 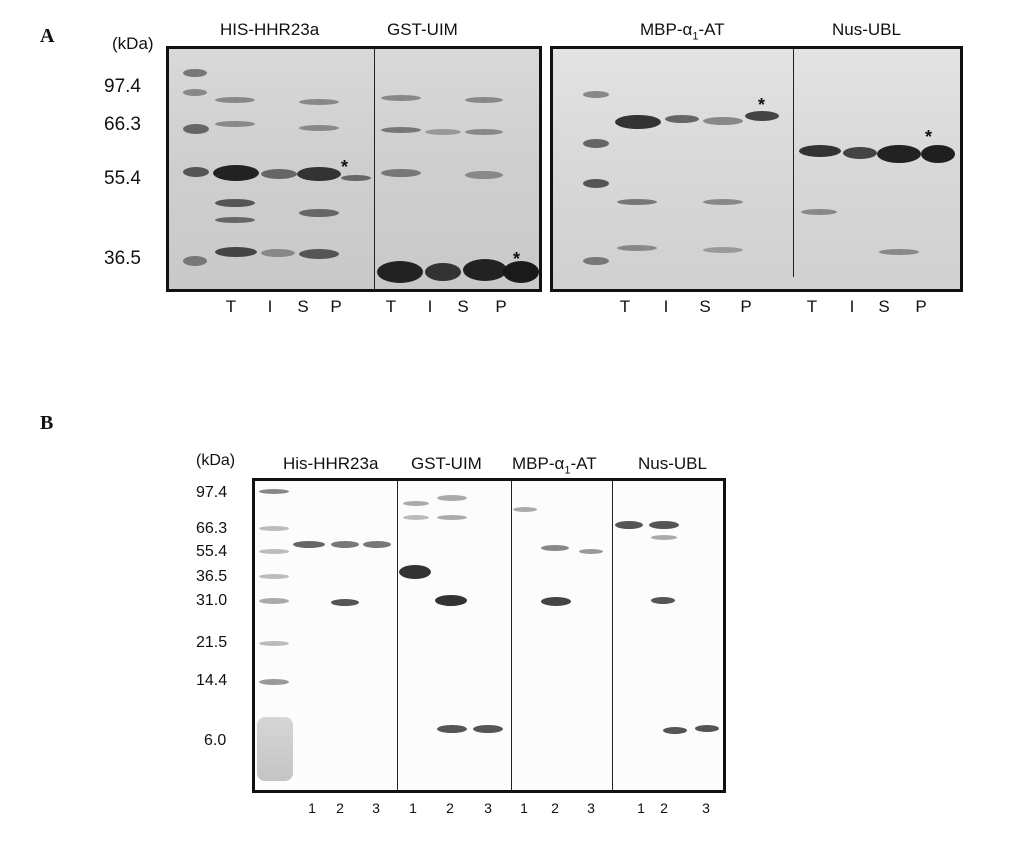 What do you see at coordinates (212, 528) in the screenshot?
I see `panel-b-marker-66-3: 66.3` at bounding box center [212, 528].